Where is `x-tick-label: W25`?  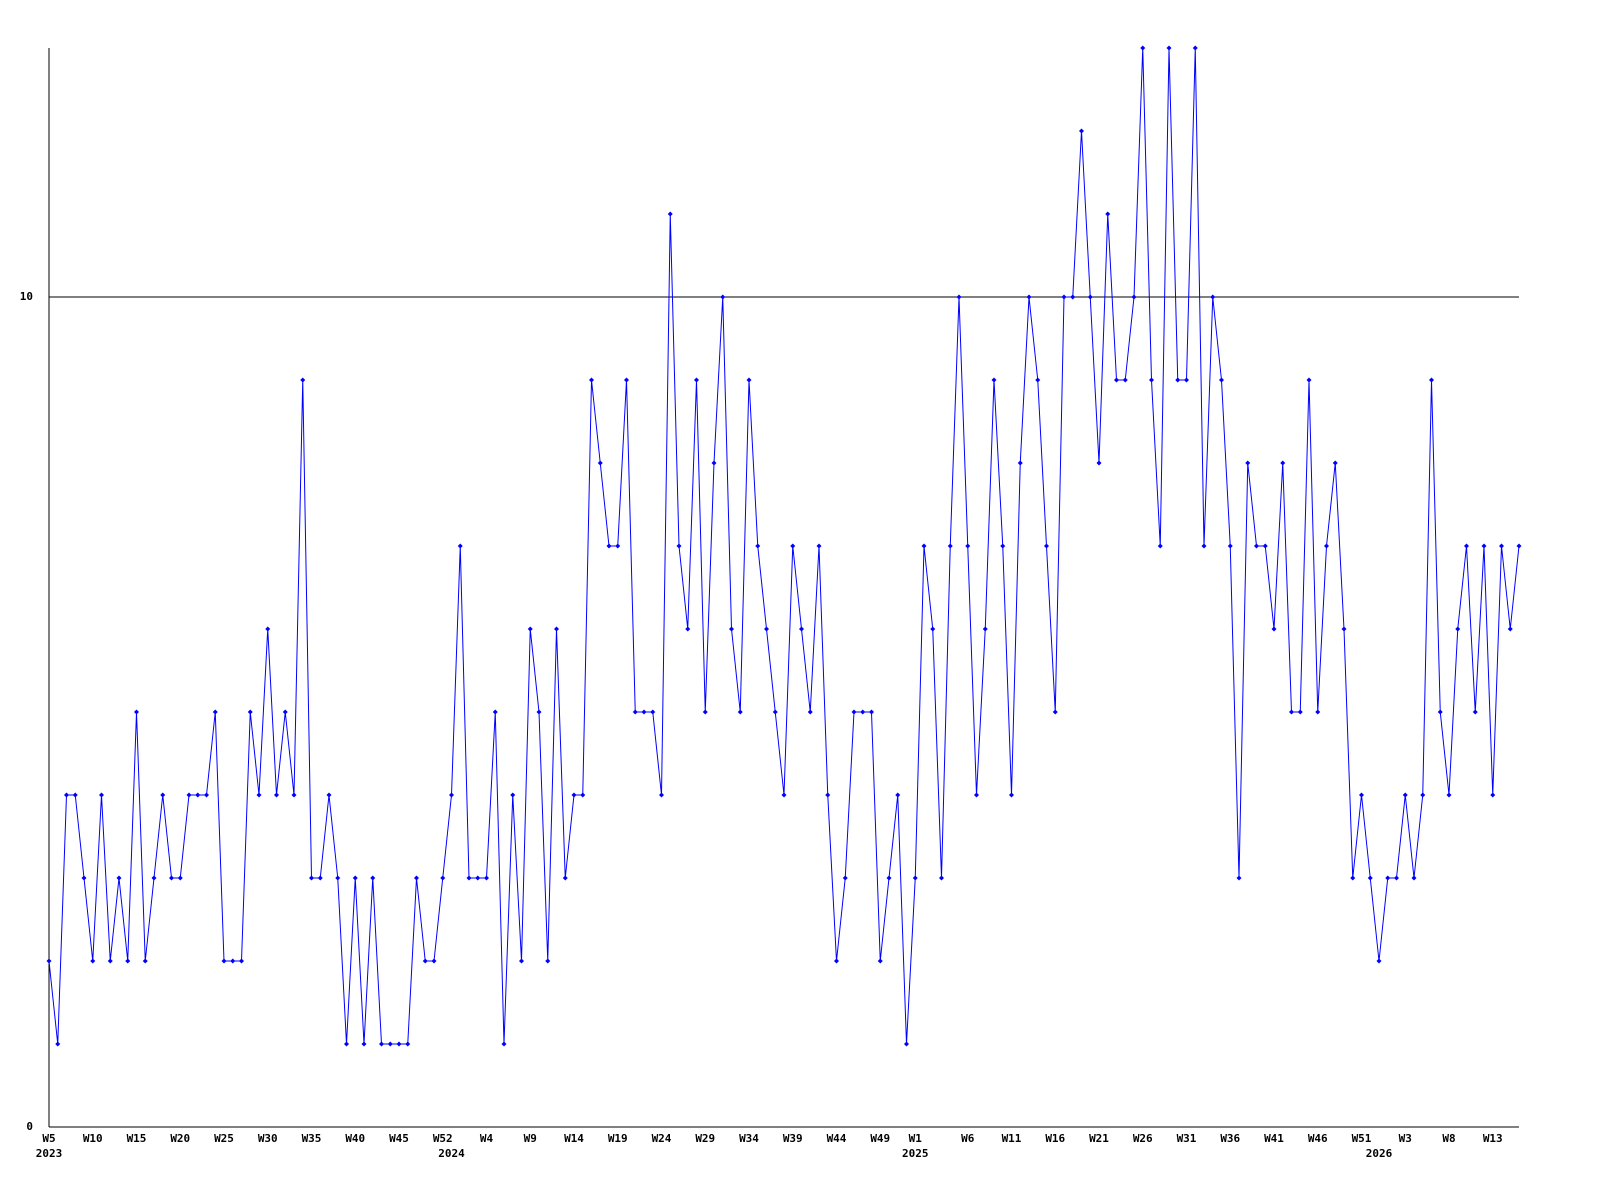 x-tick-label: W25 is located at coordinates (224, 1138).